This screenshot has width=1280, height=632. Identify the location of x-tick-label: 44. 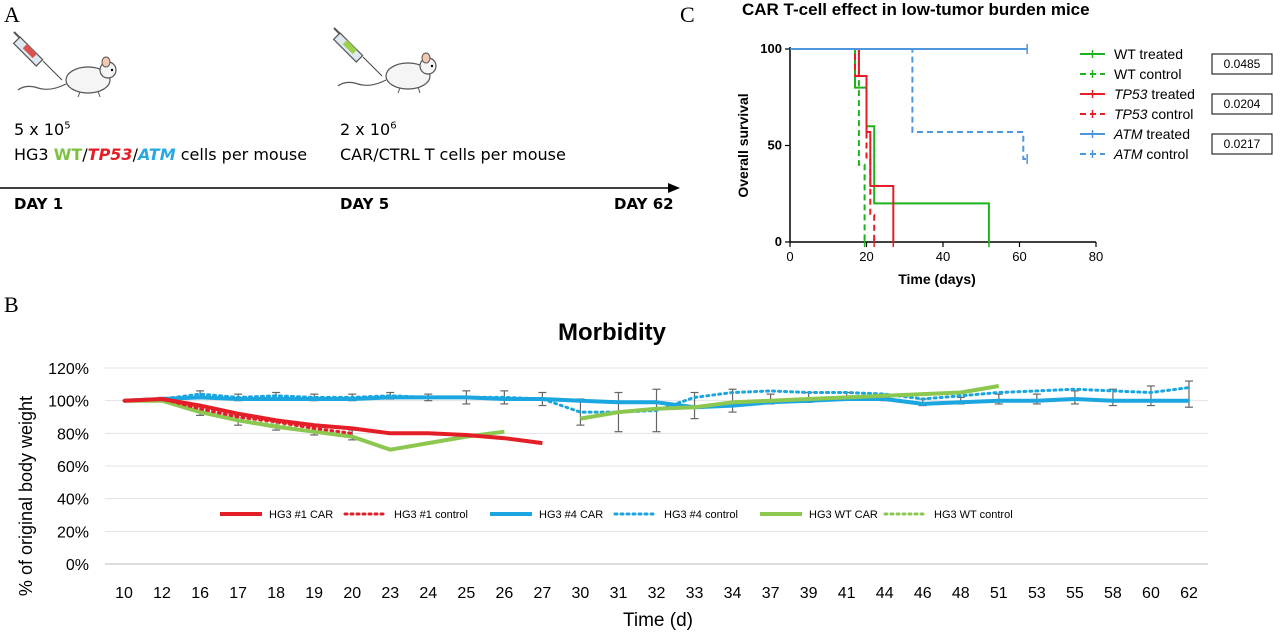
(885, 593).